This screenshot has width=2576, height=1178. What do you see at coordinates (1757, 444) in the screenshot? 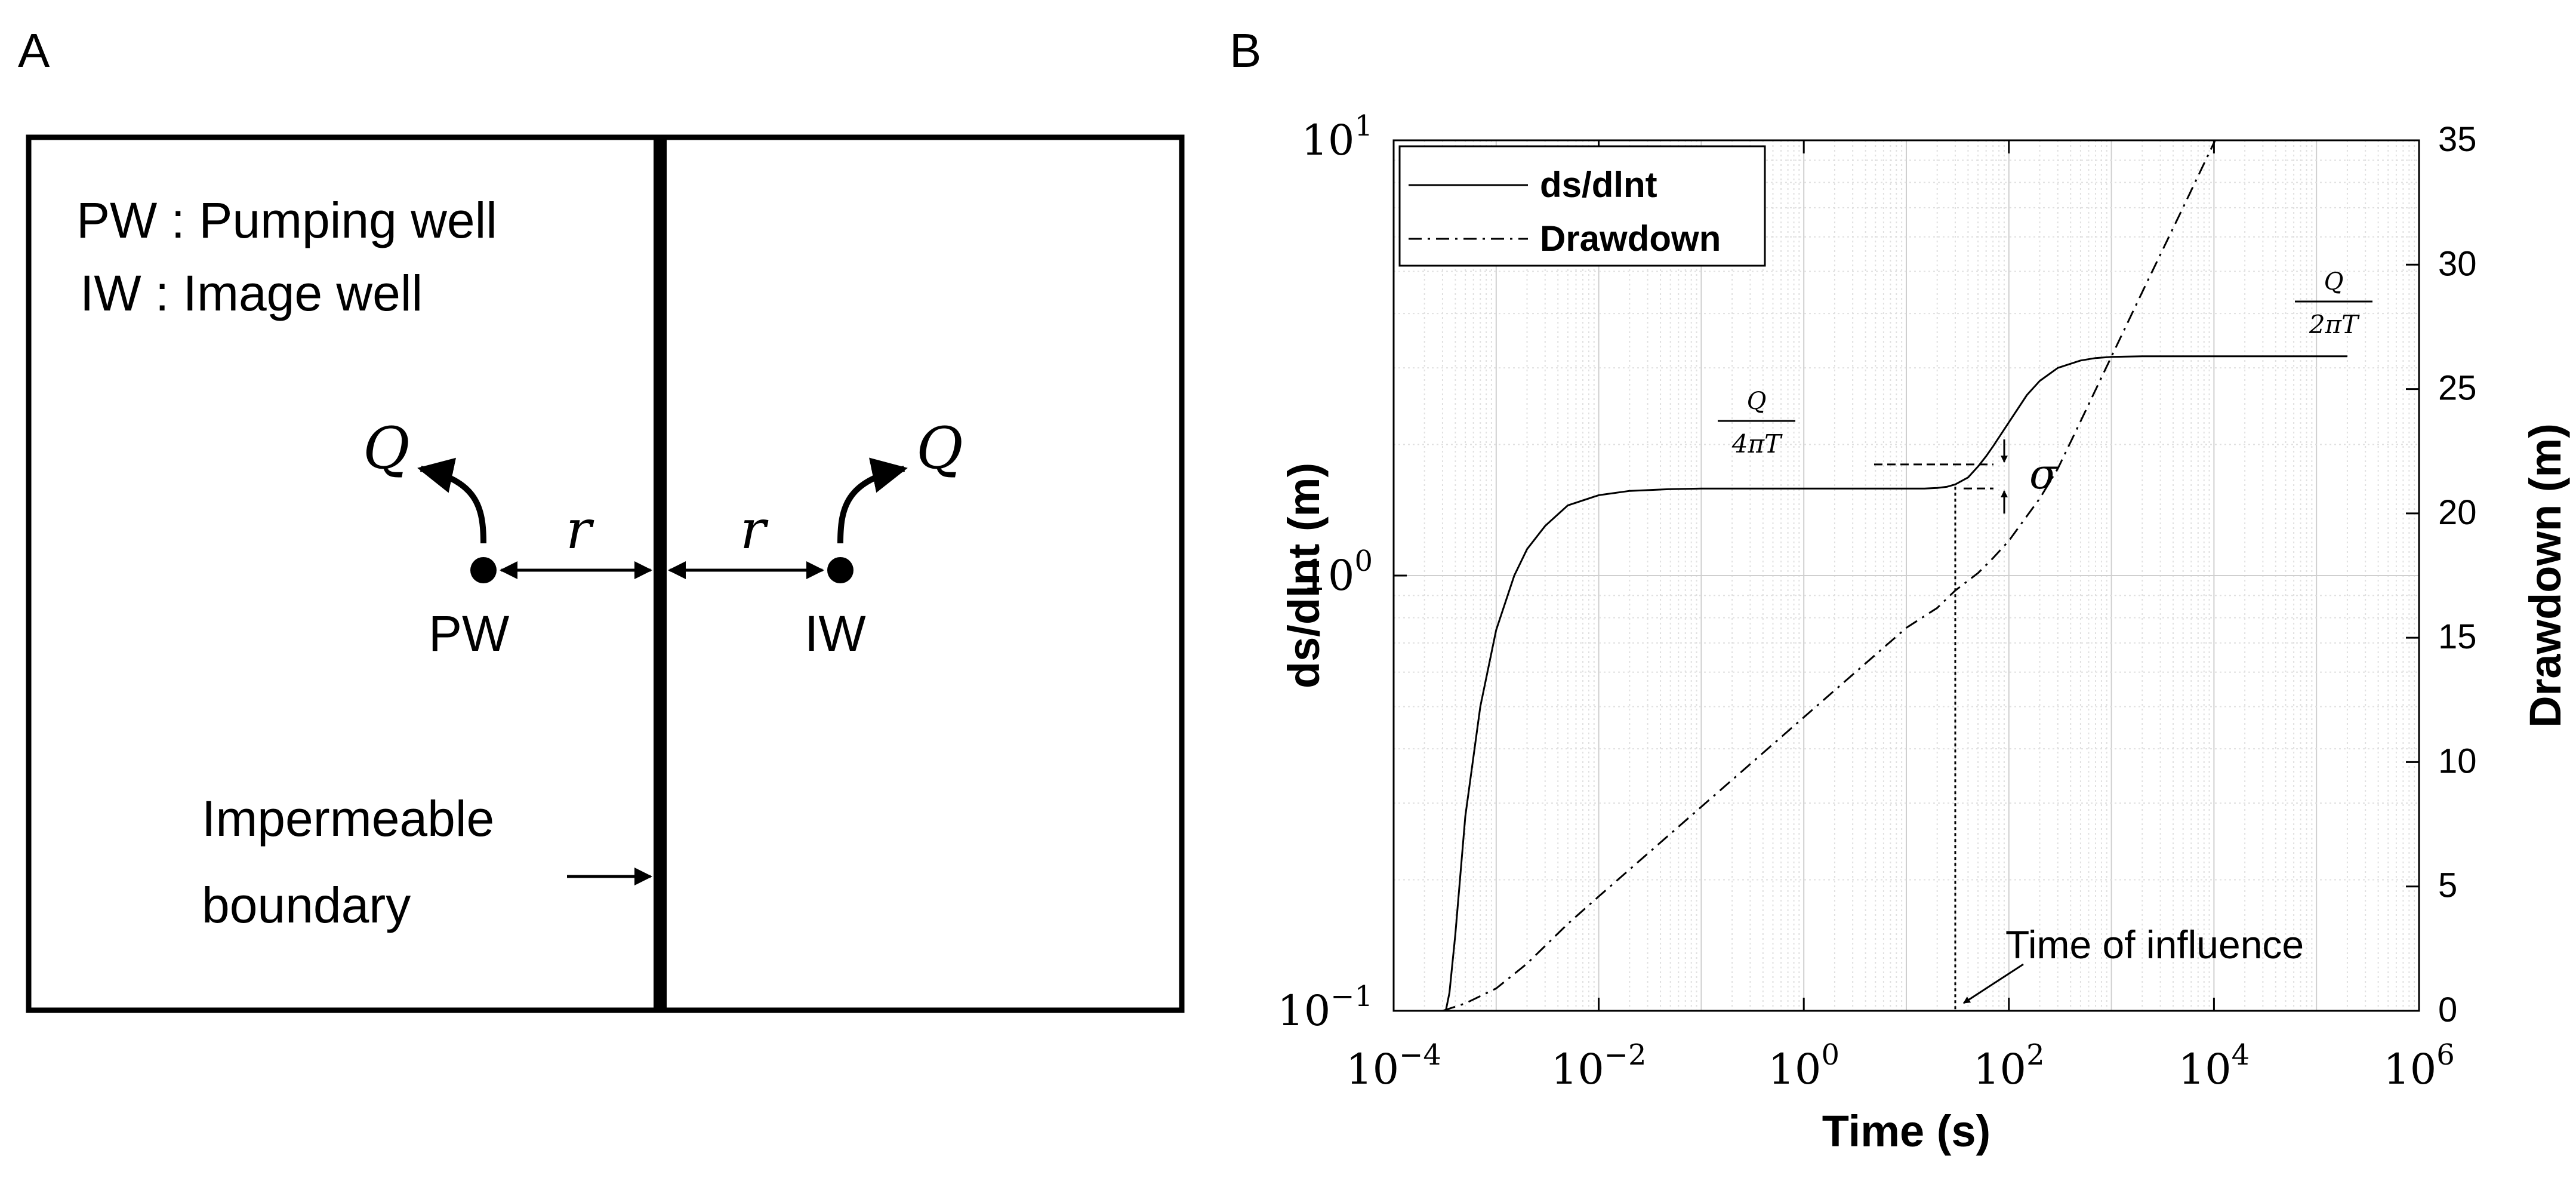
I see `q4-denominator: 4πT` at bounding box center [1757, 444].